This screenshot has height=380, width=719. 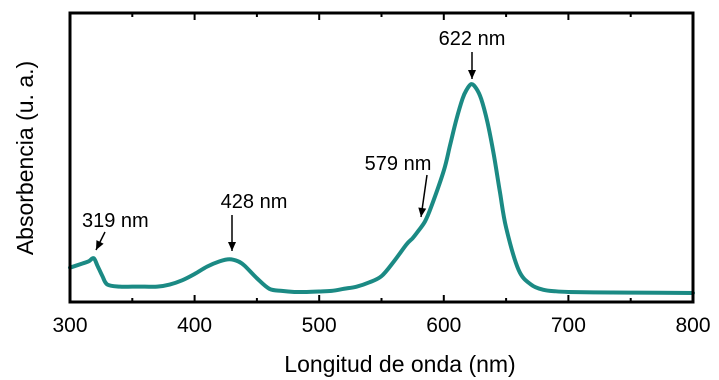 What do you see at coordinates (381, 325) in the screenshot?
I see `x-tick-labels: 300 400 500 600 700 800` at bounding box center [381, 325].